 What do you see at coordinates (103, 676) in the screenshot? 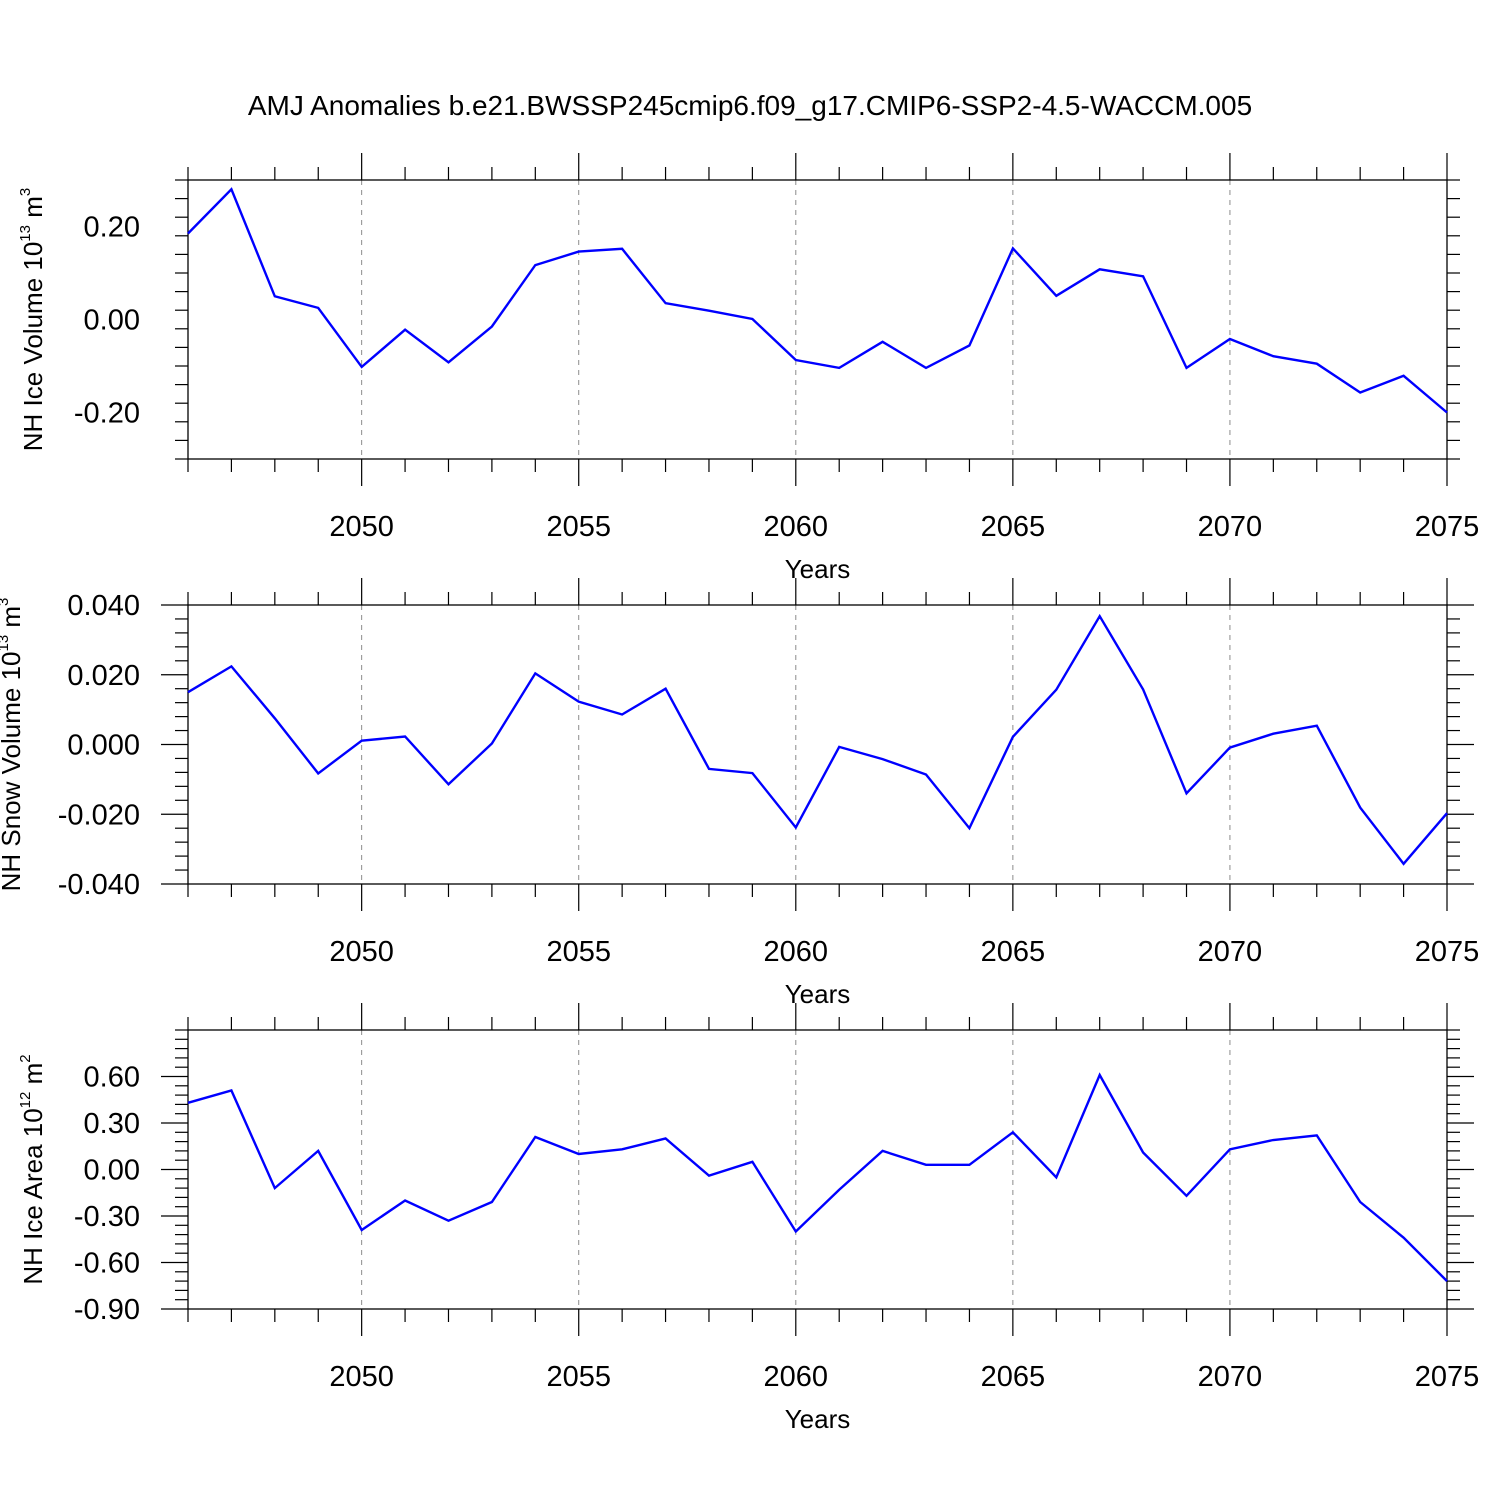
I see `snow-volume-y-tick-label: 0.020` at bounding box center [103, 676].